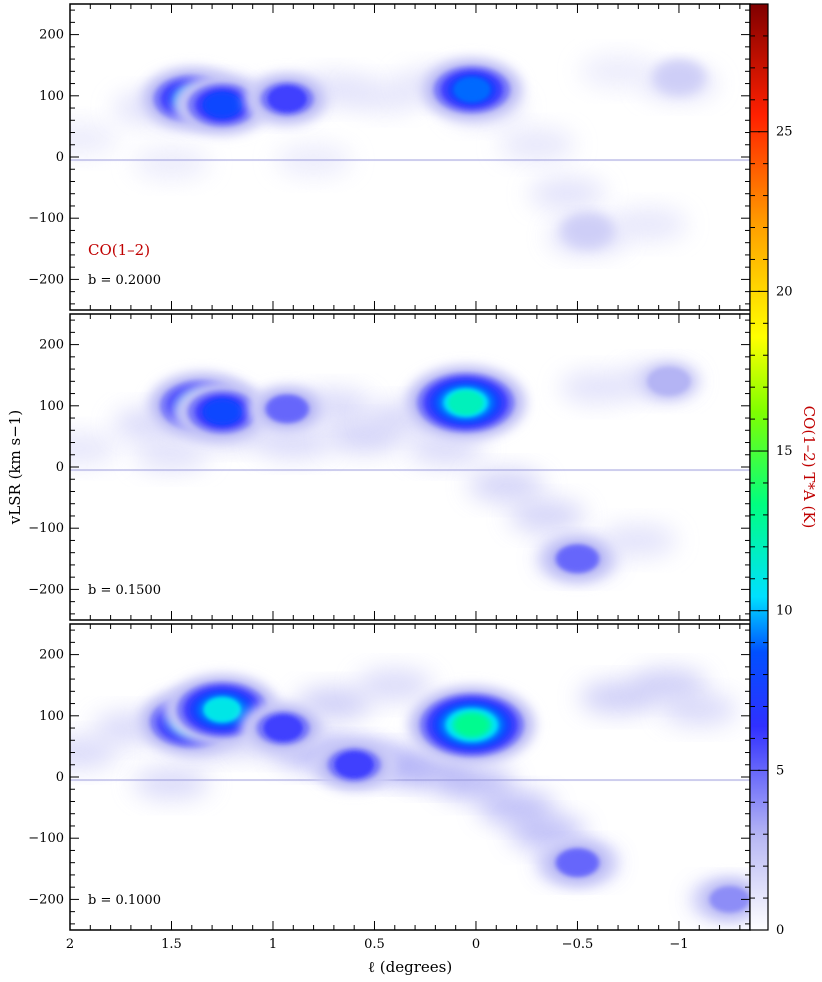  What do you see at coordinates (374, 944) in the screenshot?
I see `x-tick-label: 0.5` at bounding box center [374, 944].